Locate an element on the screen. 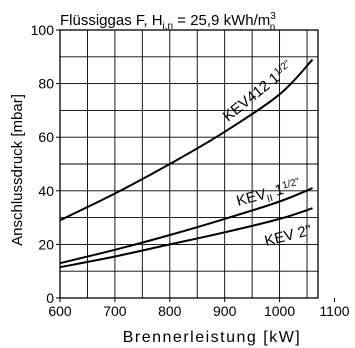 This screenshot has height=348, width=355. y-tick-label: 0 is located at coordinates (50, 298).